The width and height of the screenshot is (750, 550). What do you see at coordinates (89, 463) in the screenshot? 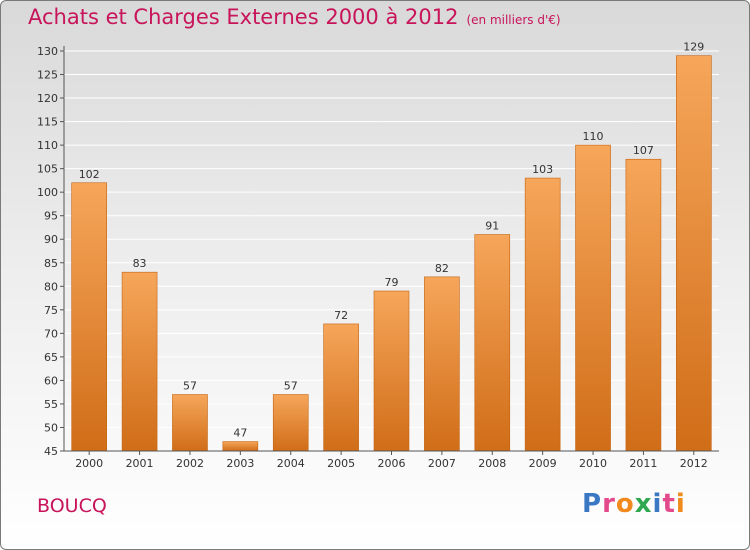
I see `x-tick-label: 2000` at bounding box center [89, 463].